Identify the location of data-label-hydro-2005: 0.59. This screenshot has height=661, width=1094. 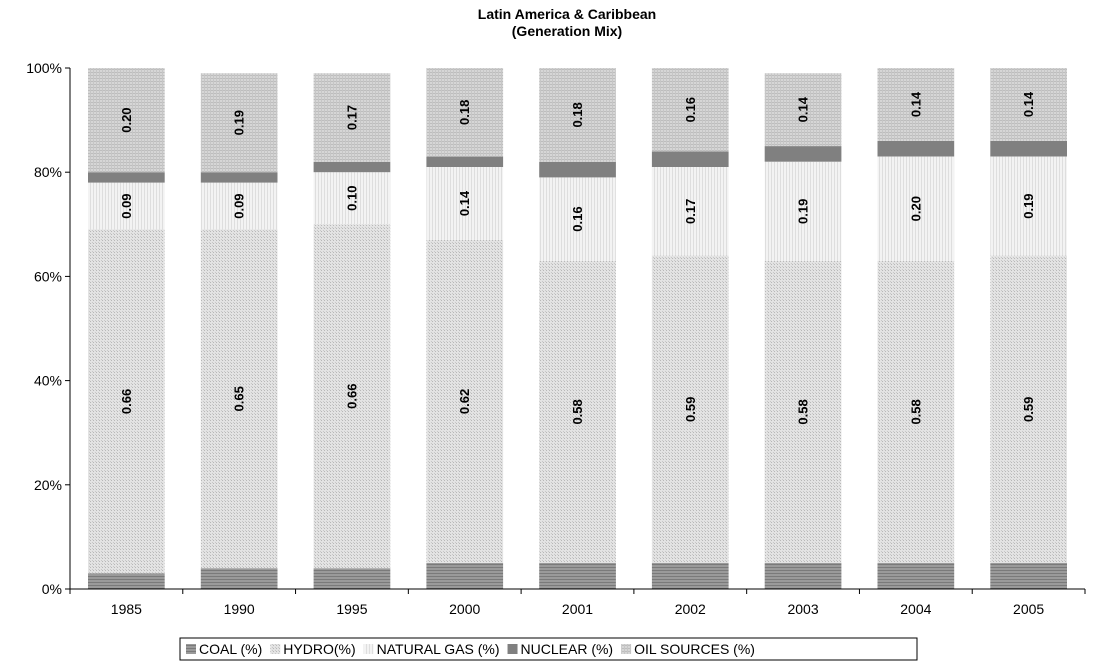
(1028, 409).